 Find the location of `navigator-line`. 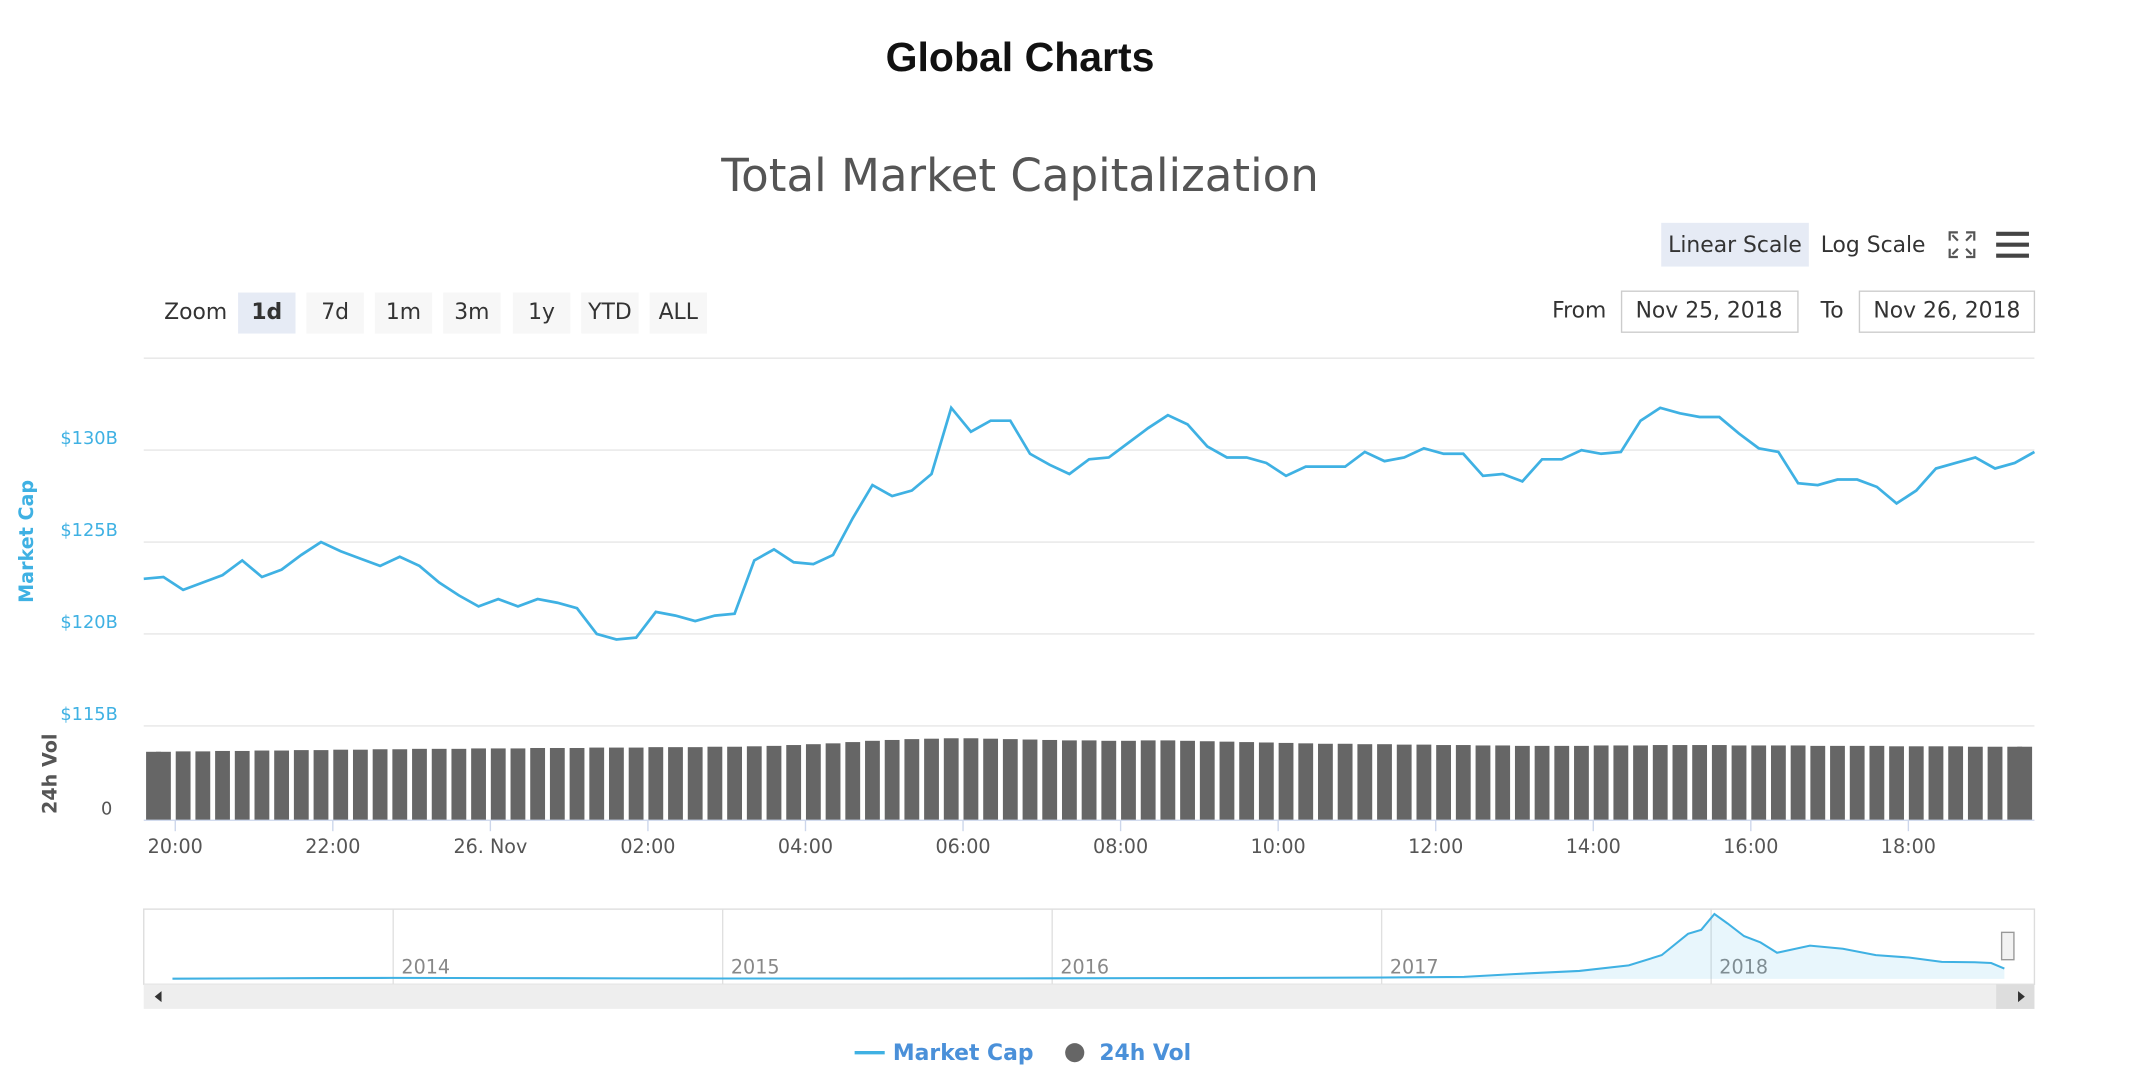

navigator-line is located at coordinates (1088, 946).